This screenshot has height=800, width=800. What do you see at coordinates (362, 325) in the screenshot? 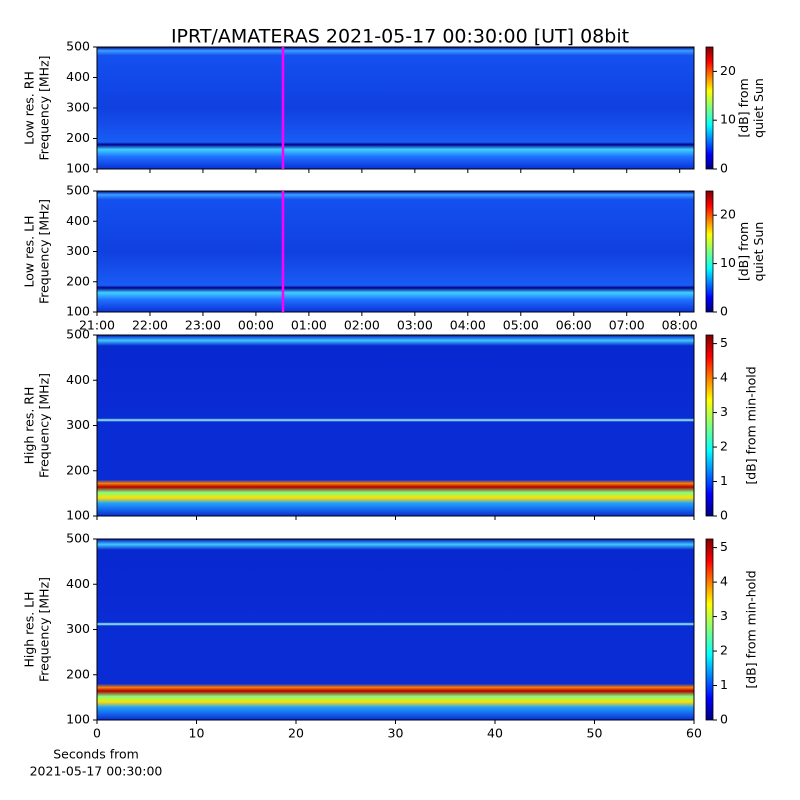
I see `x-tick-label: 02:00` at bounding box center [362, 325].